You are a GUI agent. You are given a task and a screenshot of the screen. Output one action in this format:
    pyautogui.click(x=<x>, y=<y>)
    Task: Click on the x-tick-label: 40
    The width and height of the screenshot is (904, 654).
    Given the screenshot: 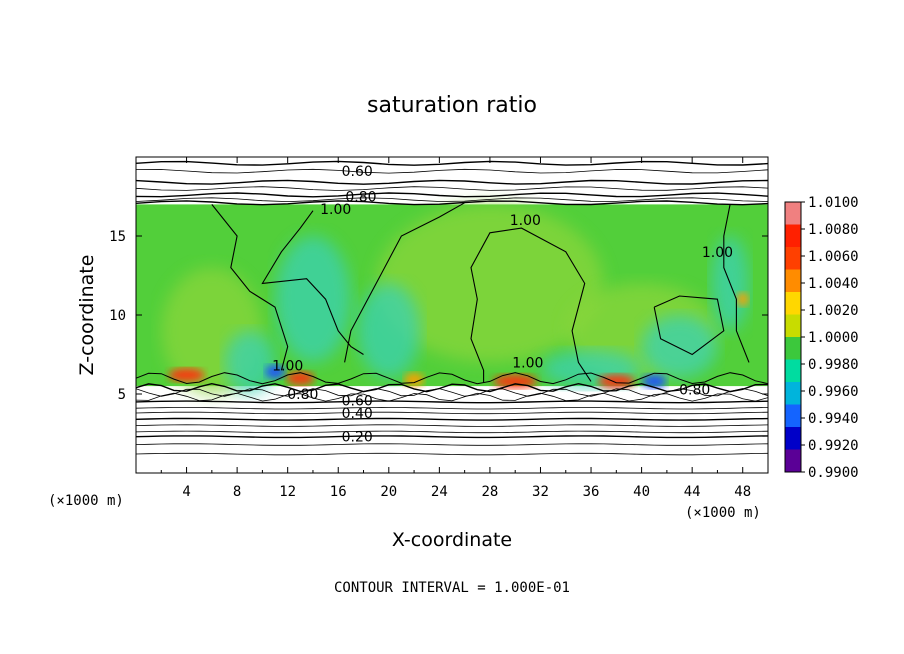 What is the action you would take?
    pyautogui.click(x=641, y=492)
    